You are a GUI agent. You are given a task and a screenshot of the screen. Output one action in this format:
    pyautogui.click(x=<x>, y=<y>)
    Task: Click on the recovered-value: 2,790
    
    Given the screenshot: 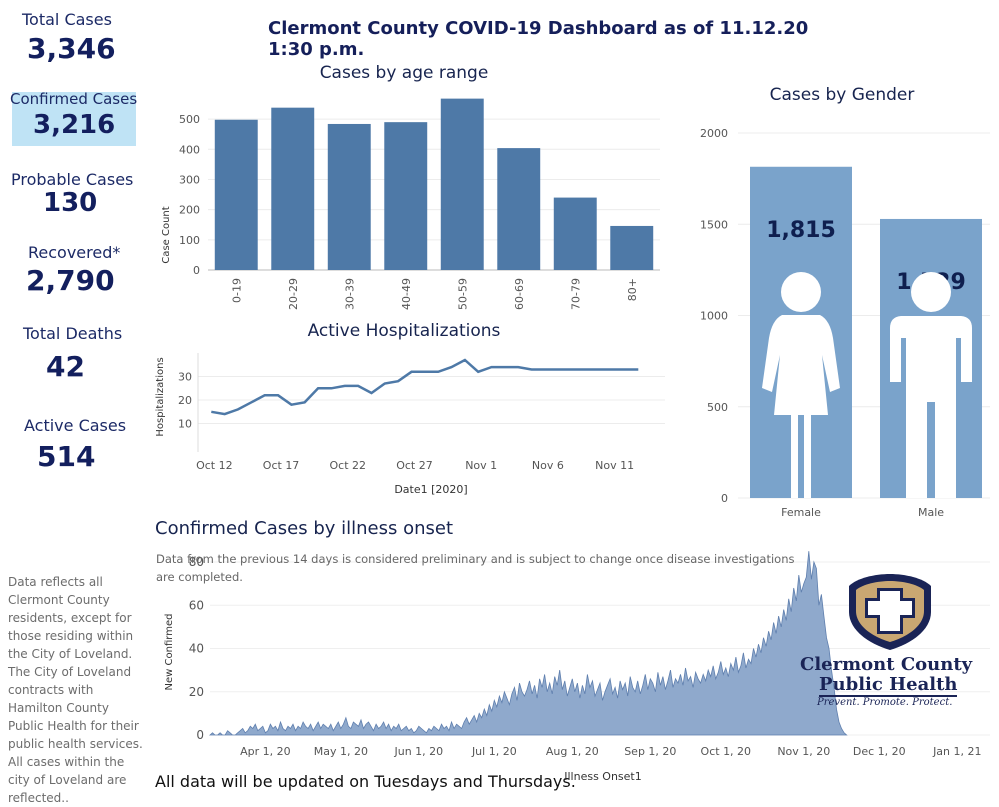 What is the action you would take?
    pyautogui.click(x=70, y=280)
    